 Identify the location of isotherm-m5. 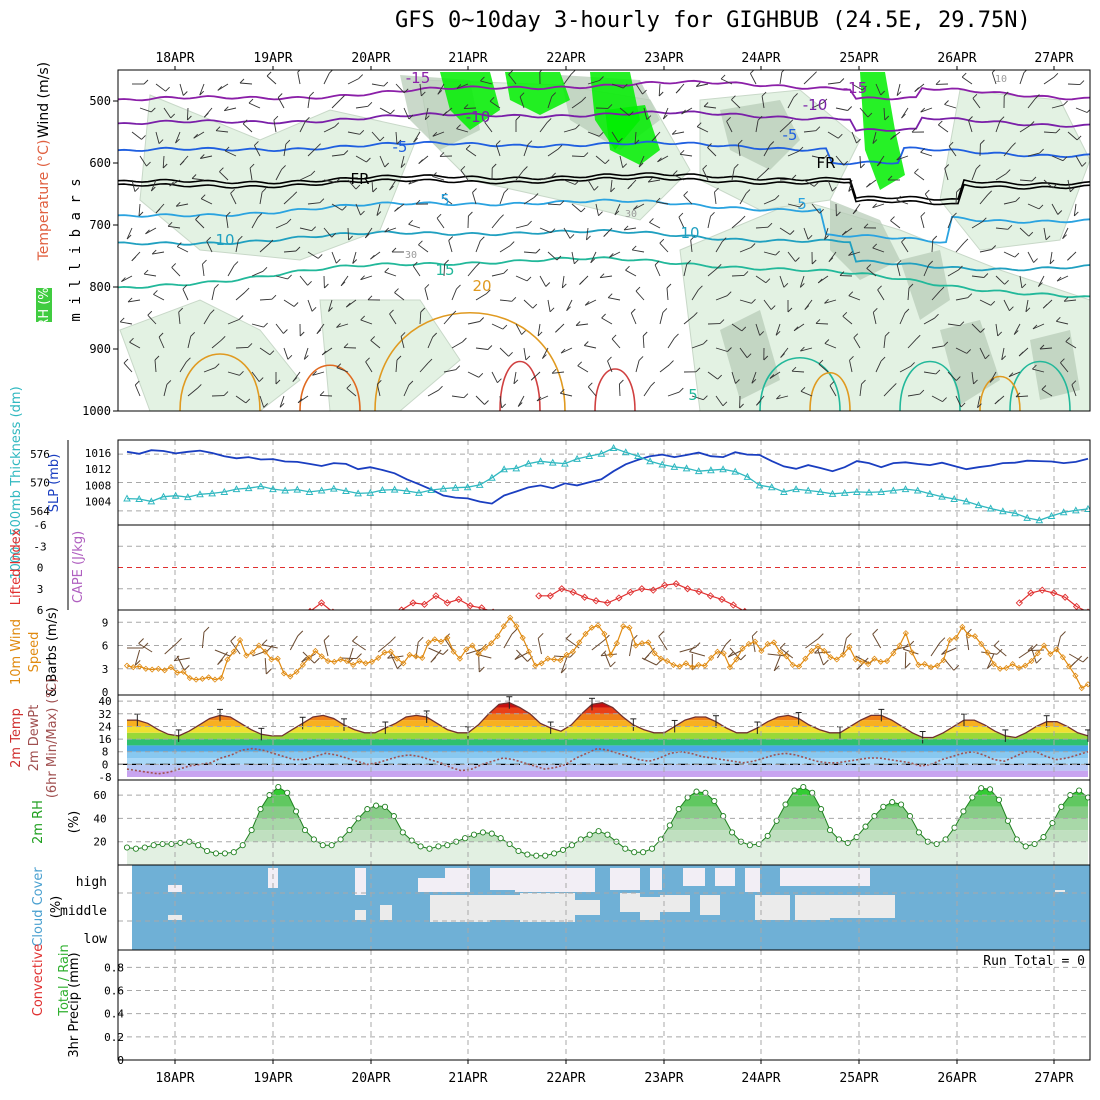
(604, 153).